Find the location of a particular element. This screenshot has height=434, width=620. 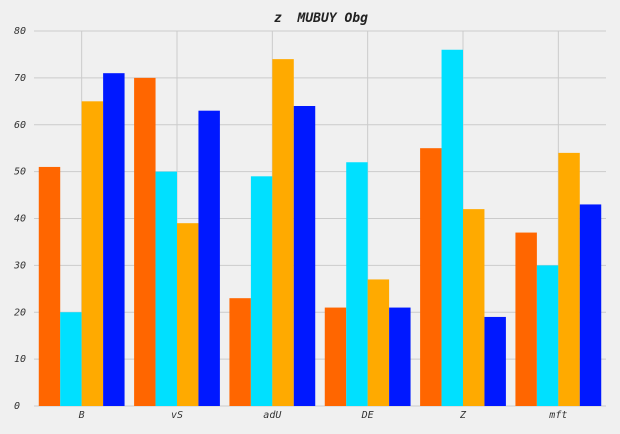

x-tick-label: mft is located at coordinates (557, 415).